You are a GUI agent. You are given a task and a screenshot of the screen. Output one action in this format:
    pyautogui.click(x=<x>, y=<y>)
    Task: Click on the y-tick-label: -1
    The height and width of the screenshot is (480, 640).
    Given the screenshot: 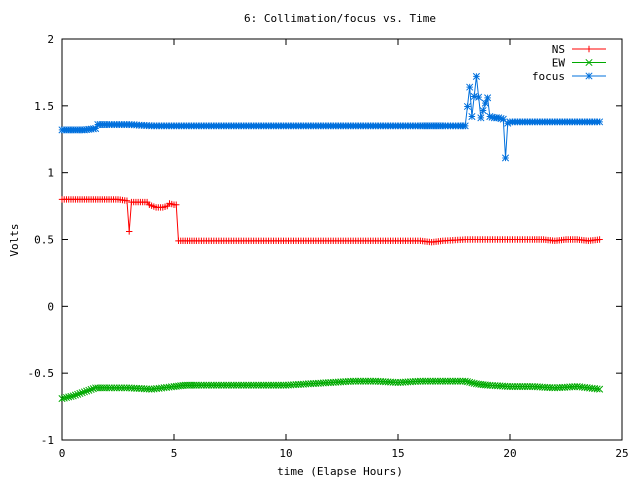 What is the action you would take?
    pyautogui.click(x=47, y=440)
    